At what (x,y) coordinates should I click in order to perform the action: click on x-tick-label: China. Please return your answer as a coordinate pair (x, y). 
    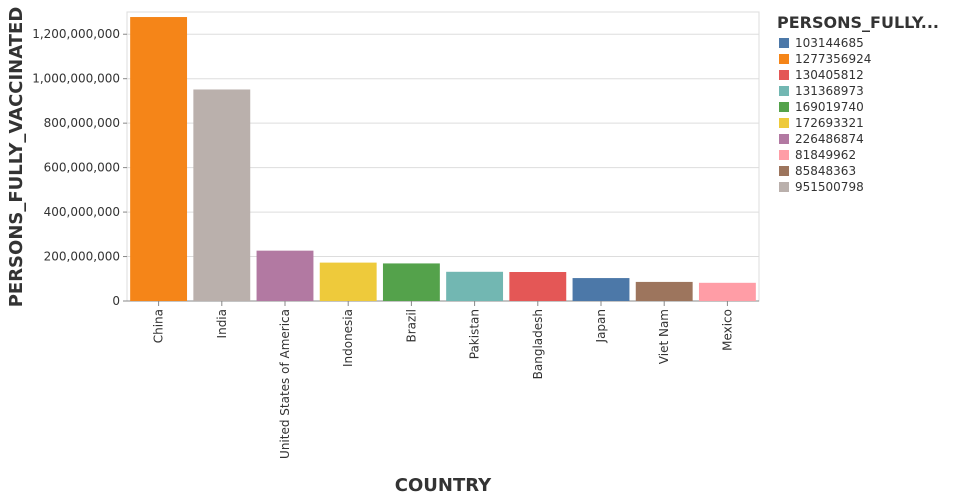
    Looking at the image, I should click on (159, 326).